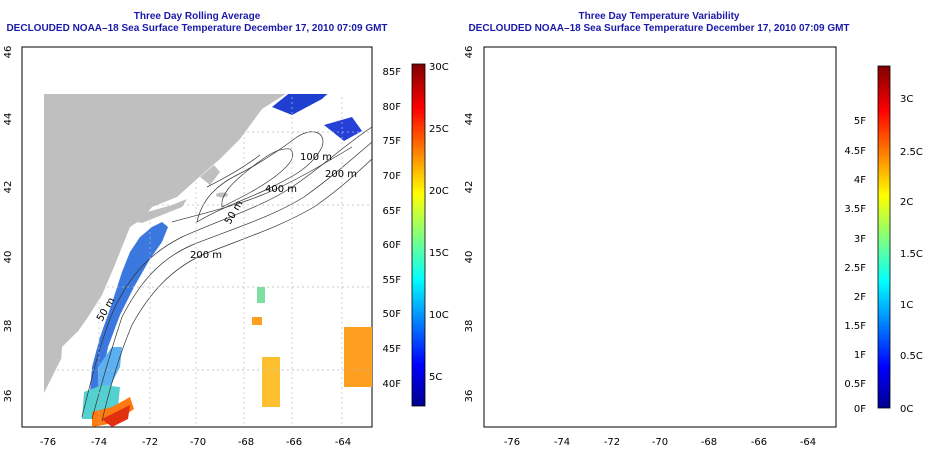 This screenshot has height=475, width=950. I want to click on c-label: 0.5C, so click(911, 356).